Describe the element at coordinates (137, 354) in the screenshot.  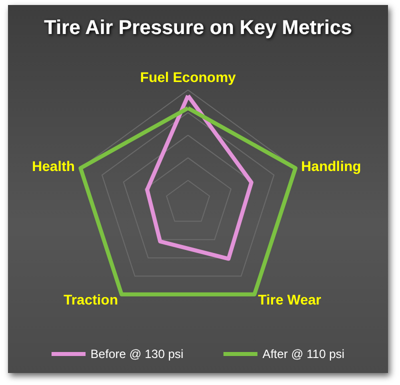
I see `legend-label: Before @ 130 psi` at that location.